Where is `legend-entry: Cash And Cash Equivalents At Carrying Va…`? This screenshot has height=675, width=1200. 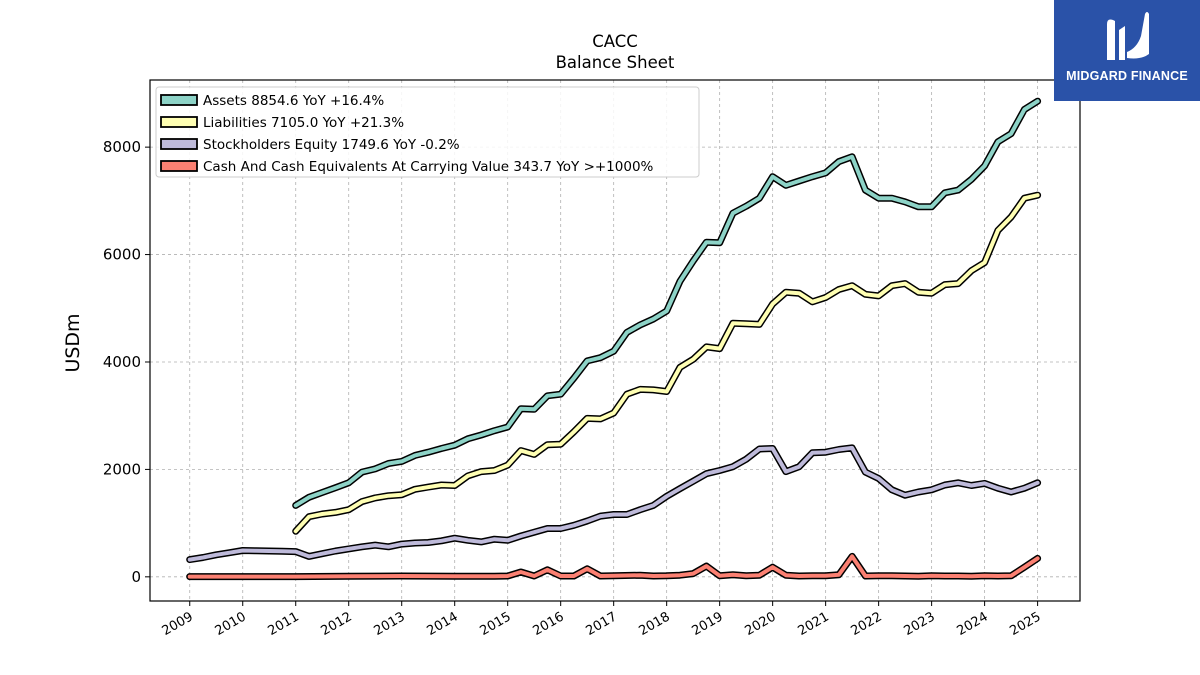 legend-entry: Cash And Cash Equivalents At Carrying Va… is located at coordinates (428, 167).